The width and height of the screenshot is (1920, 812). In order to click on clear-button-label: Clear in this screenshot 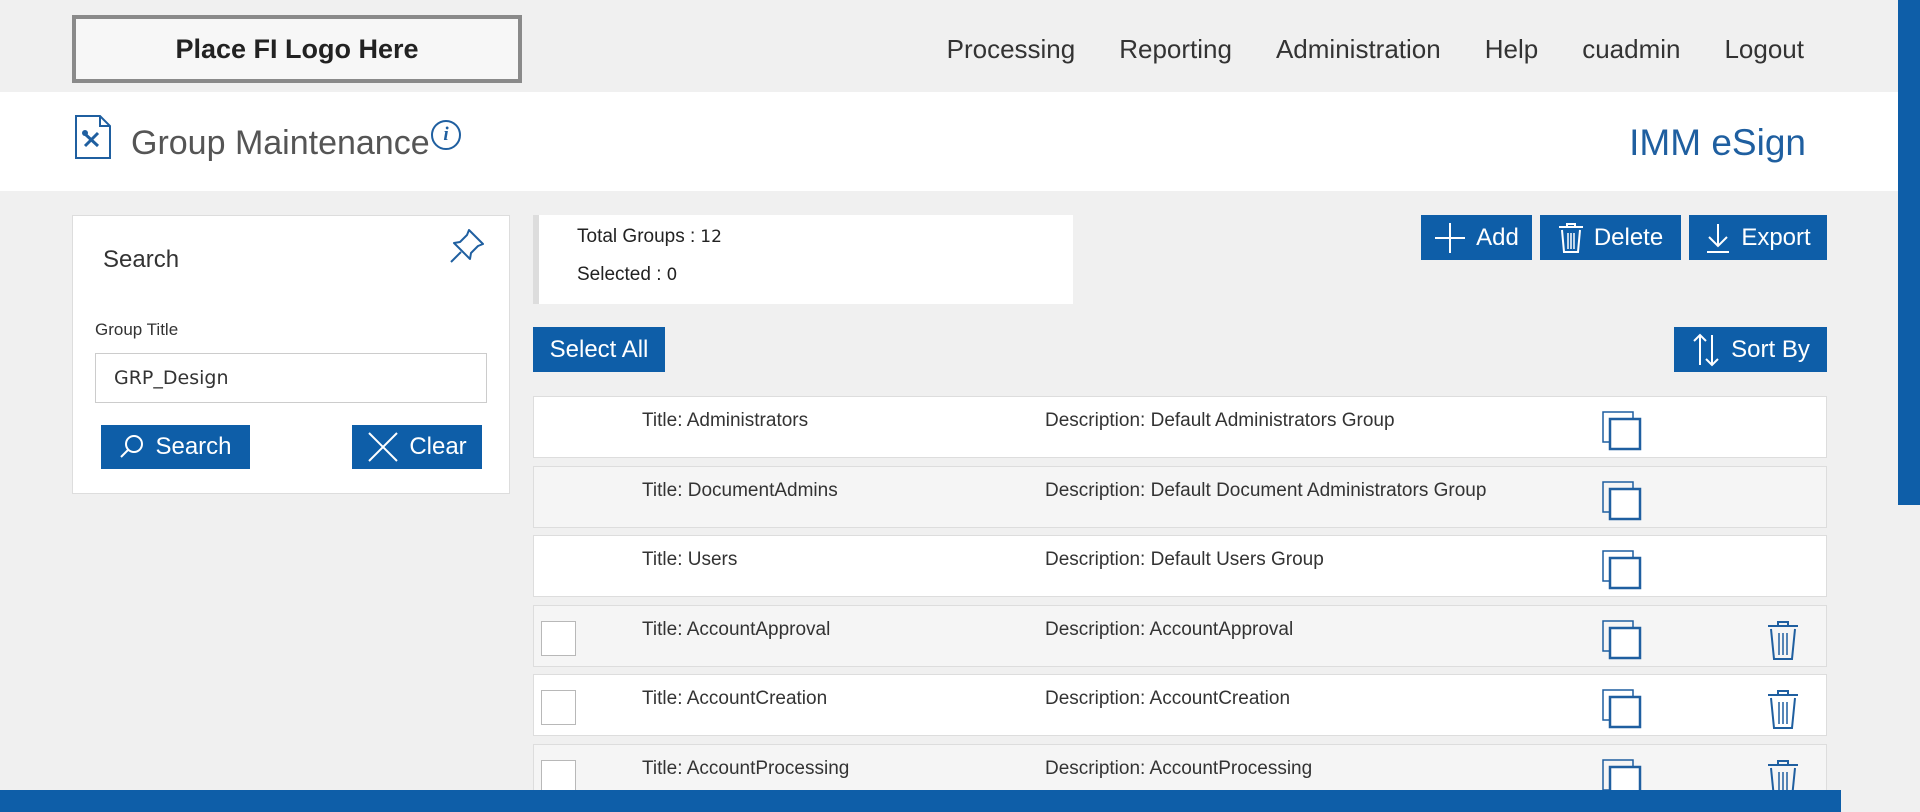, I will do `click(438, 446)`.